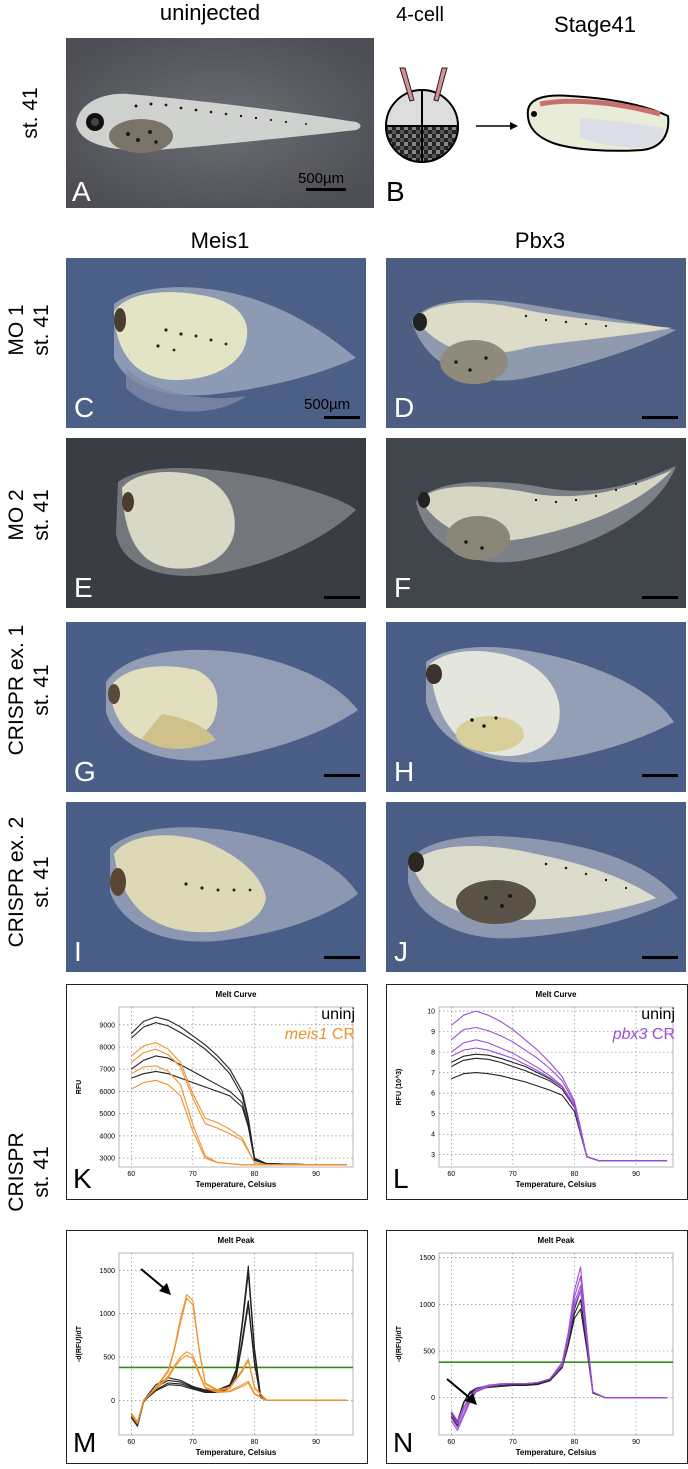 Image resolution: width=688 pixels, height=1469 pixels. What do you see at coordinates (107, 1314) in the screenshot?
I see `y-tick-label: 1000` at bounding box center [107, 1314].